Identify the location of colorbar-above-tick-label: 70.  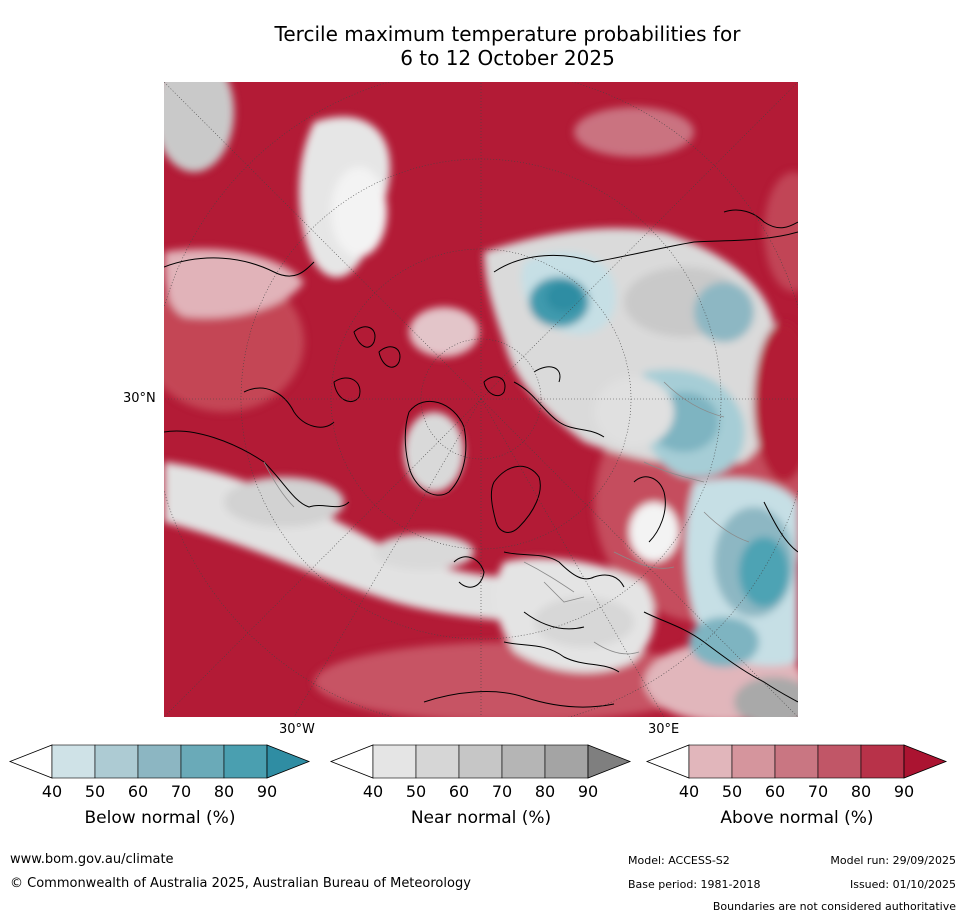
(818, 791).